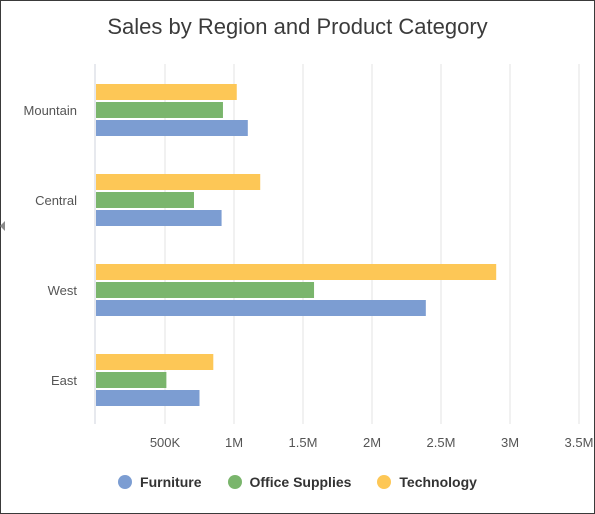  What do you see at coordinates (441, 442) in the screenshot?
I see `x-tick-label: 2.5M` at bounding box center [441, 442].